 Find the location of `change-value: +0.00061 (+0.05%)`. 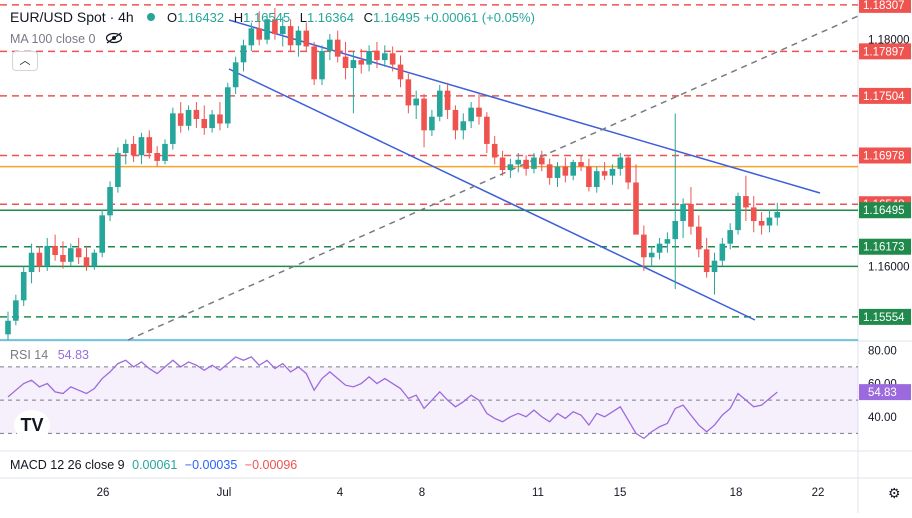

change-value: +0.00061 (+0.05%) is located at coordinates (479, 17).